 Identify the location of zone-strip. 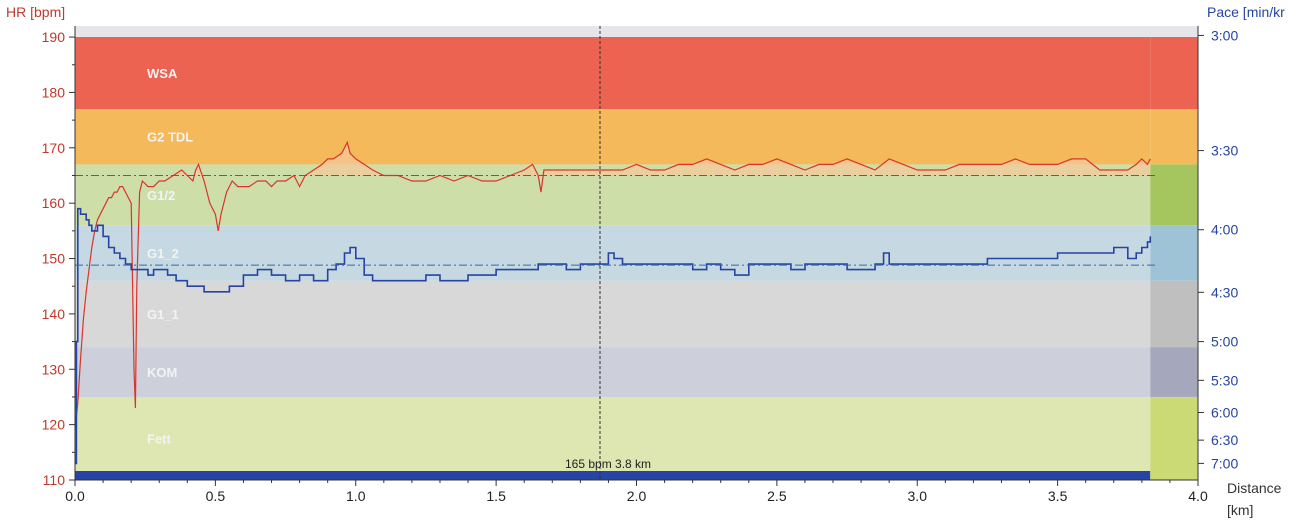
(1174, 258).